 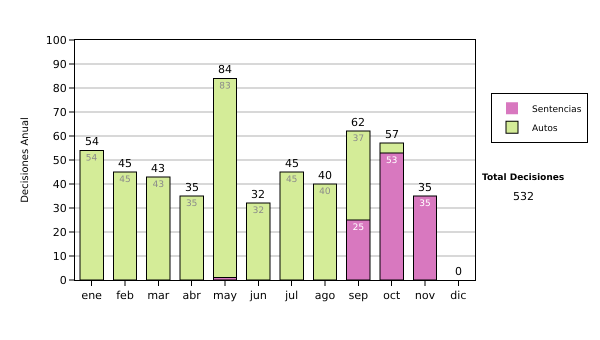 I want to click on data-label: 53, so click(x=392, y=161).